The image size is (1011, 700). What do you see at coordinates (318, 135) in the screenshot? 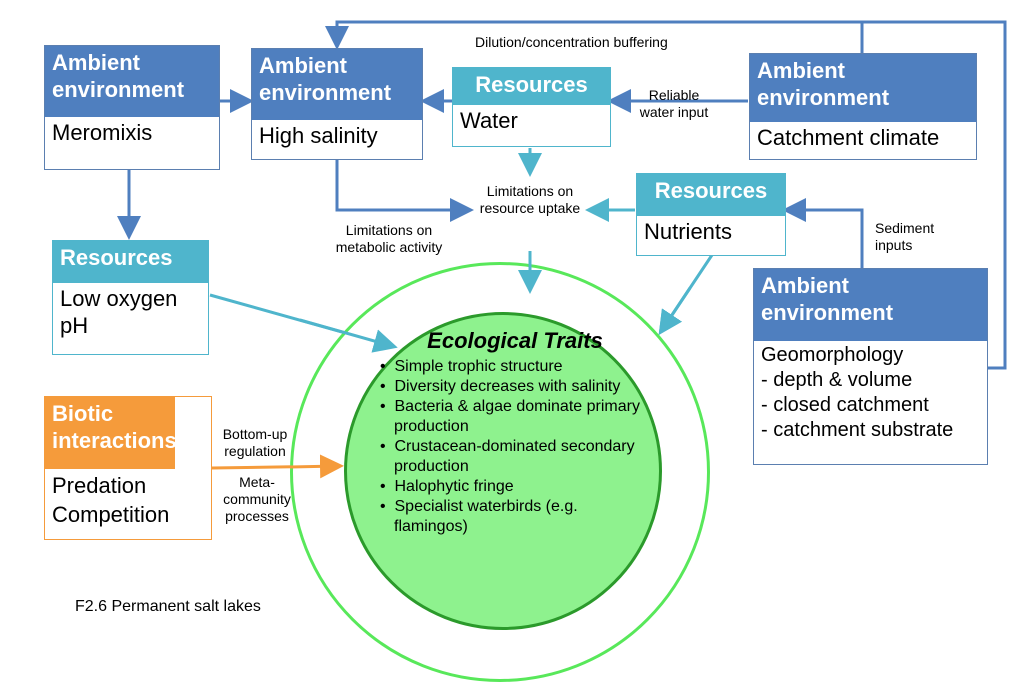
I see `node-line: High salinity` at bounding box center [318, 135].